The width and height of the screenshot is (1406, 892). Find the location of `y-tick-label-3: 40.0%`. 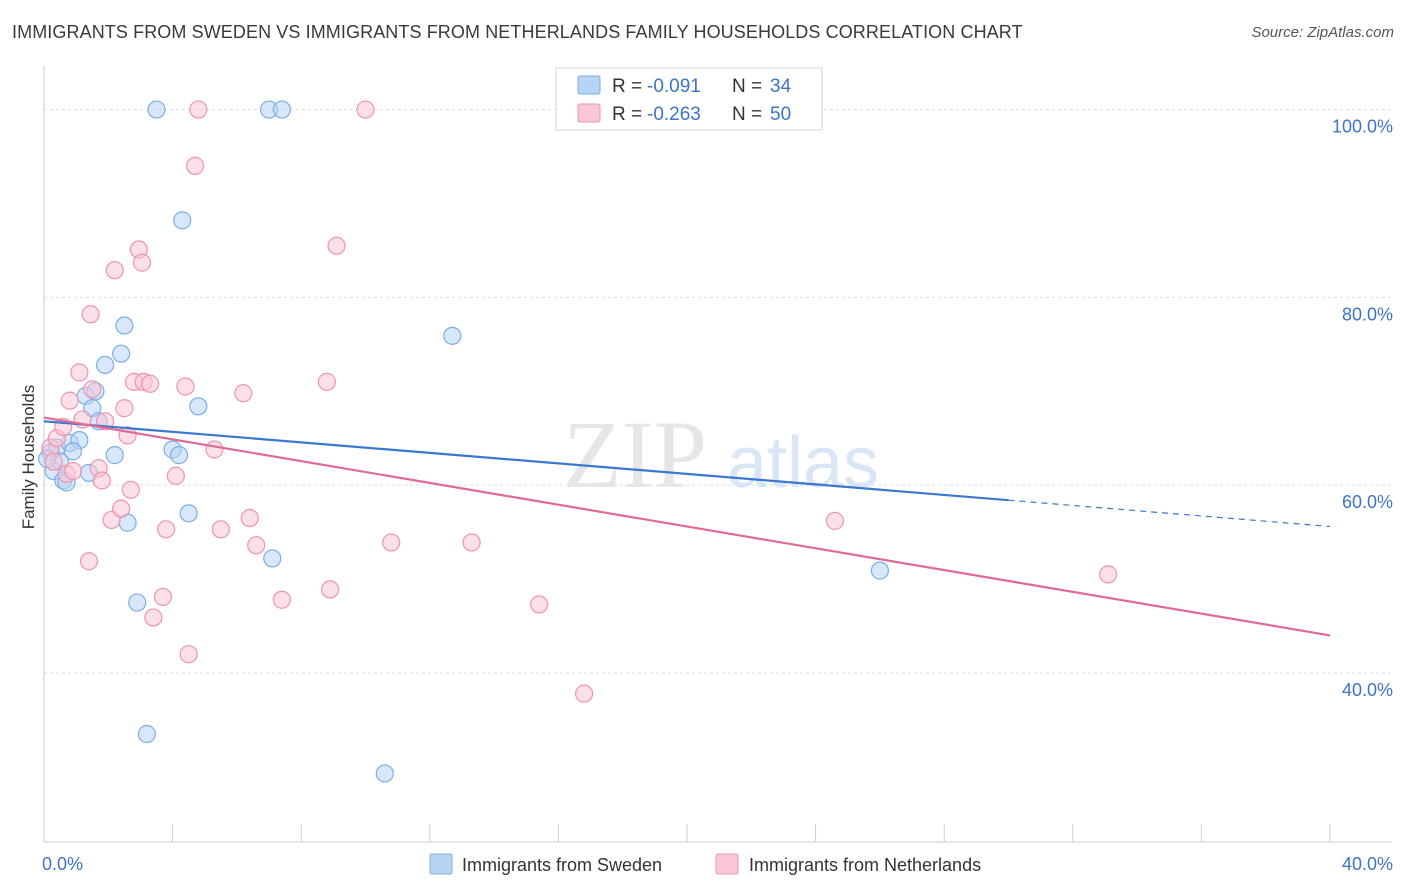

y-tick-label-3: 40.0% is located at coordinates (1367, 690).